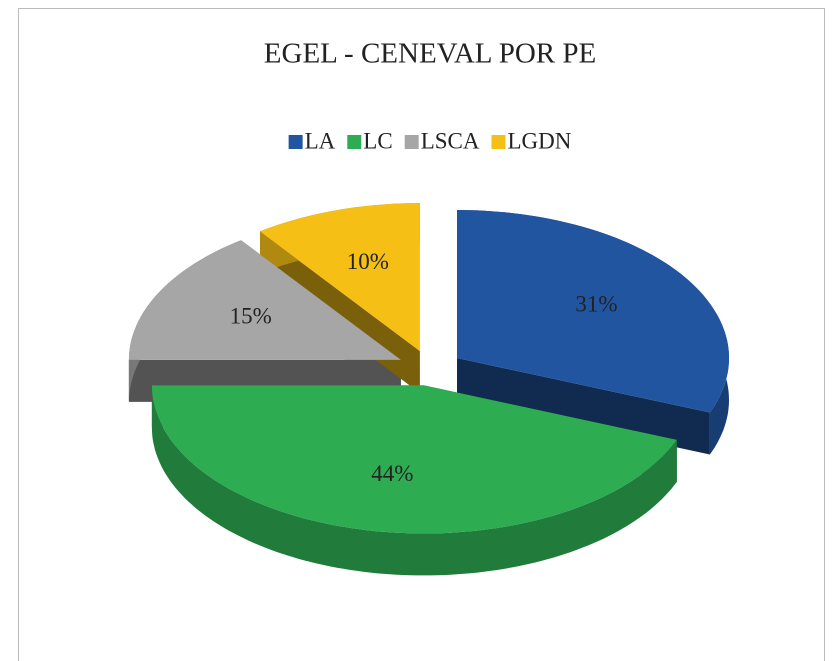  What do you see at coordinates (251, 316) in the screenshot?
I see `data-label: 15%` at bounding box center [251, 316].